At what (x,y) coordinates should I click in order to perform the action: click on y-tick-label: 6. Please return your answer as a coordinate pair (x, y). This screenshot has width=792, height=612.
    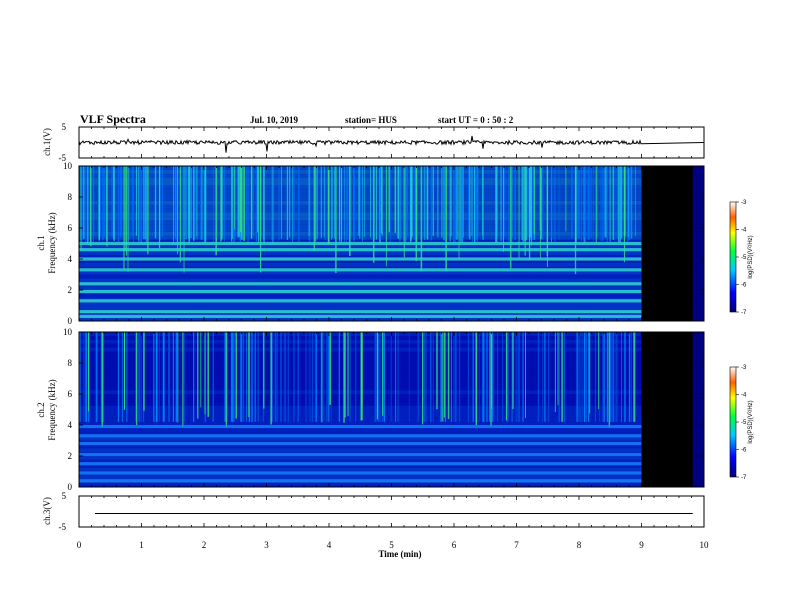
    Looking at the image, I should click on (70, 228).